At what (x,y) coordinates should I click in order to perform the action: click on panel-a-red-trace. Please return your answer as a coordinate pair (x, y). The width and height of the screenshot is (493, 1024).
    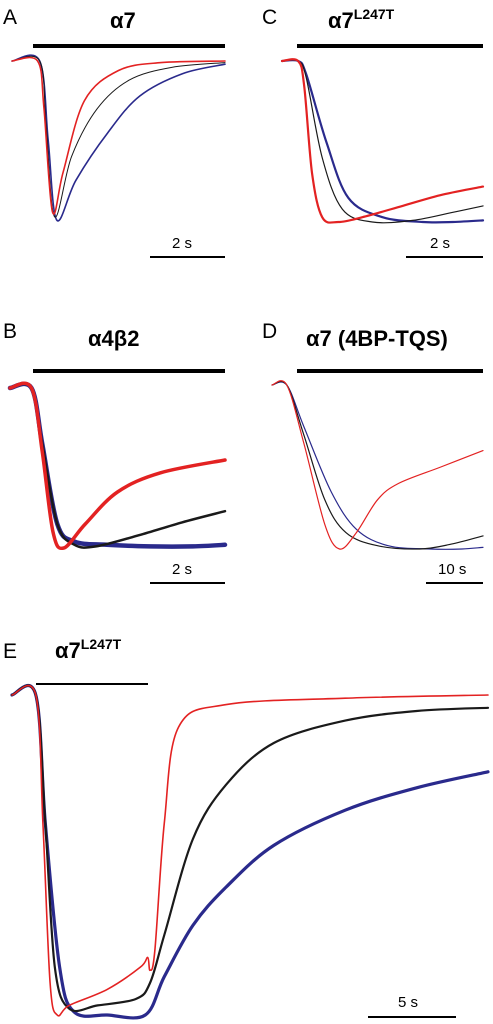
    Looking at the image, I should click on (118, 135).